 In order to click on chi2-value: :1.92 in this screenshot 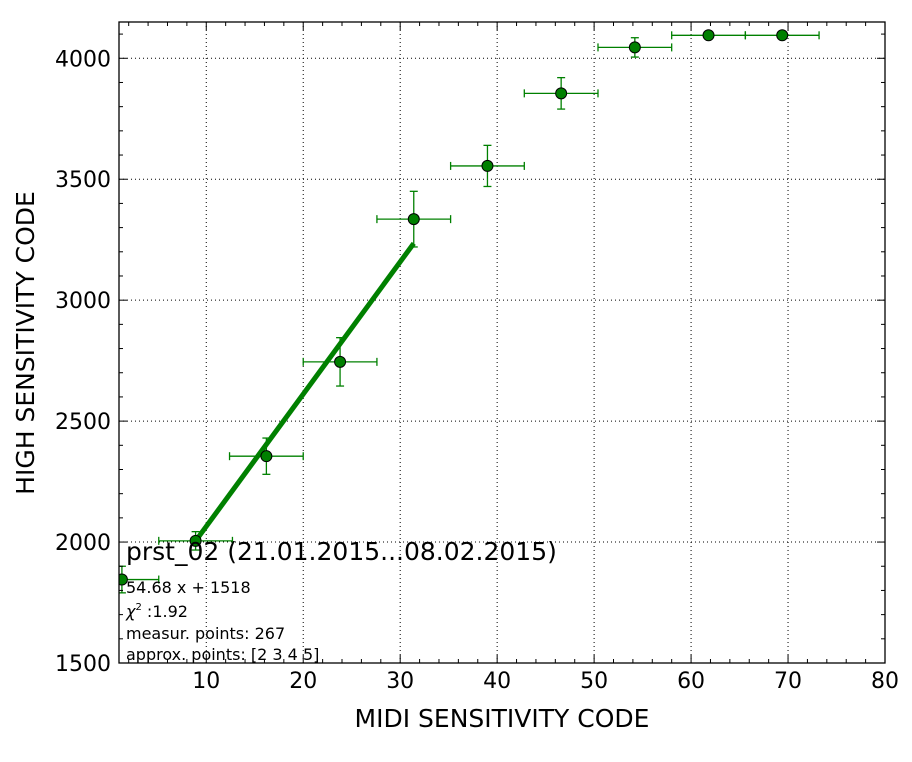, I will do `click(165, 611)`.